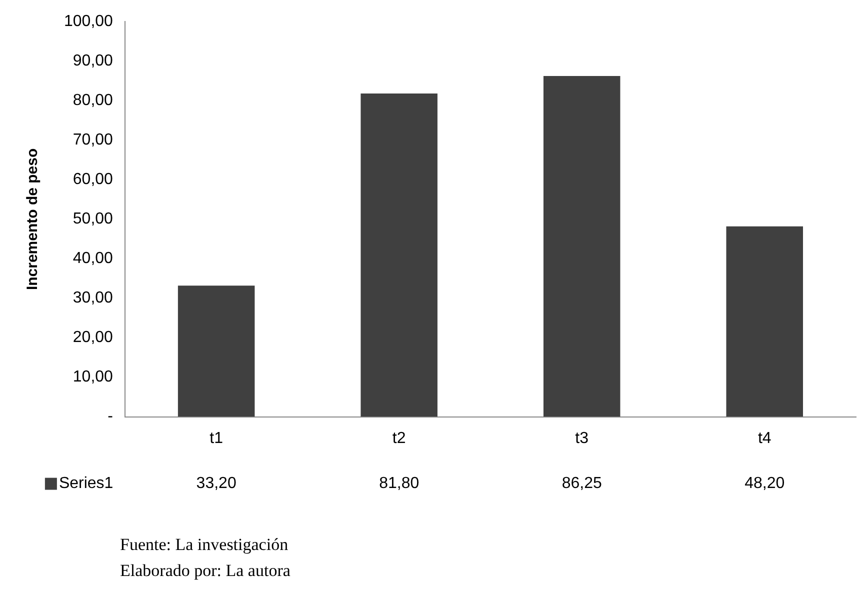  Describe the element at coordinates (399, 438) in the screenshot. I see `x-tick-label: t2` at that location.